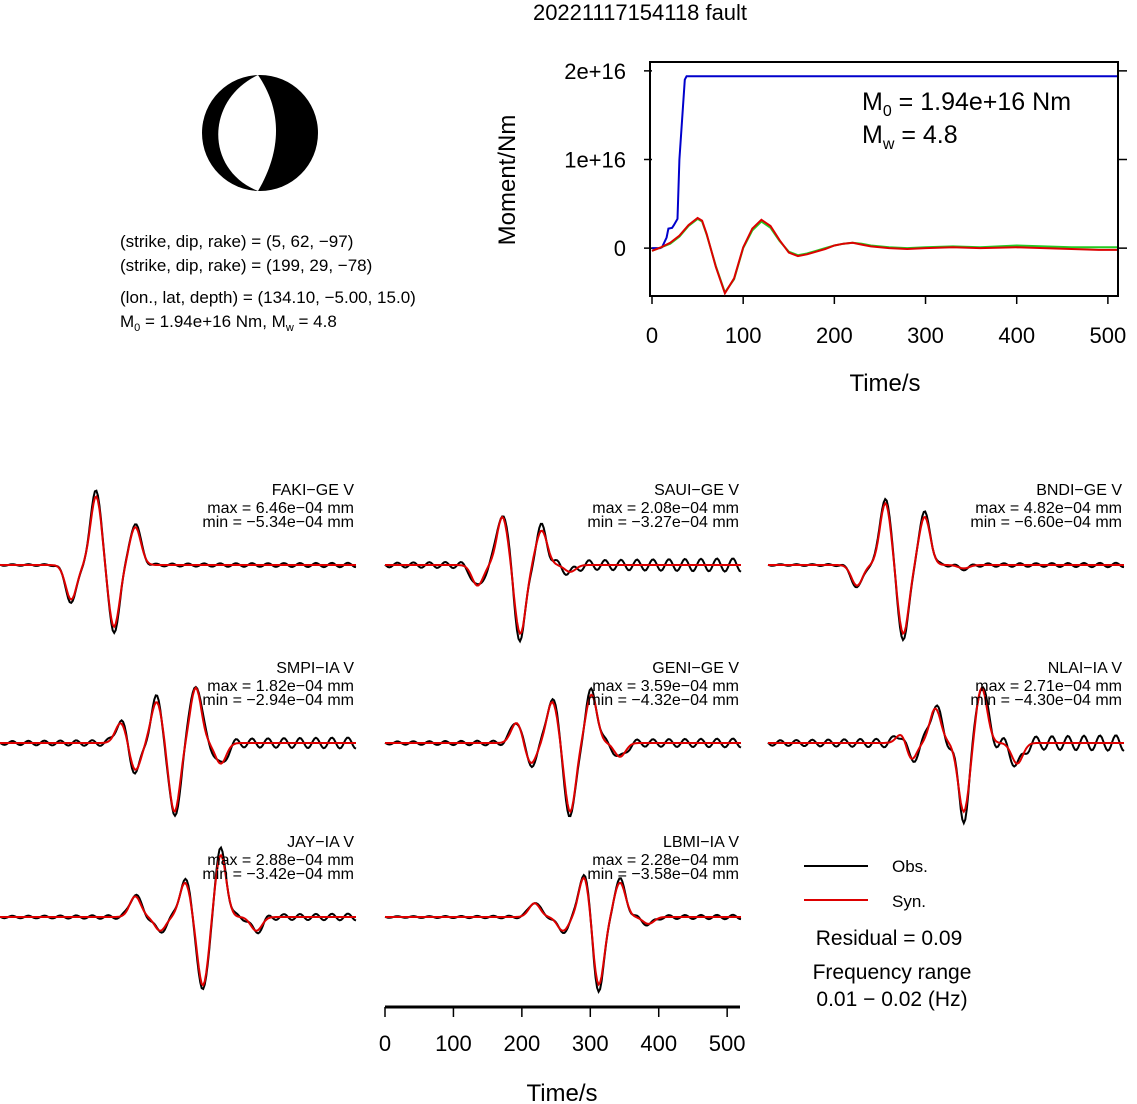 This screenshot has width=1137, height=1104. I want to click on waveform-xtick-label: 0, so click(385, 1043).